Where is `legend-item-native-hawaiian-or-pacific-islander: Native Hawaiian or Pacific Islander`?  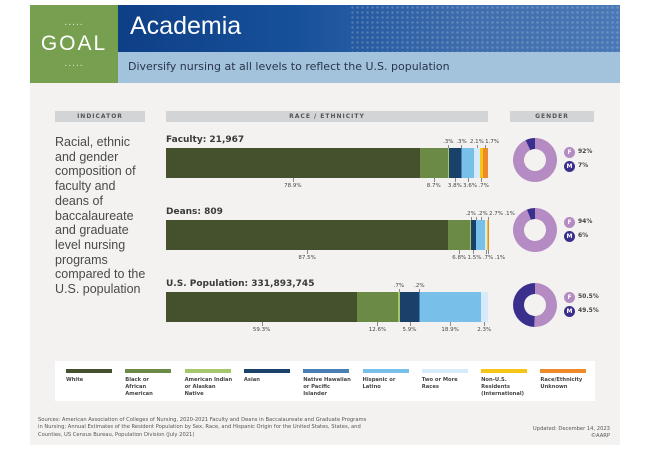 legend-item-native-hawaiian-or-pacific-islander: Native Hawaiian or Pacific Islander is located at coordinates (328, 383).